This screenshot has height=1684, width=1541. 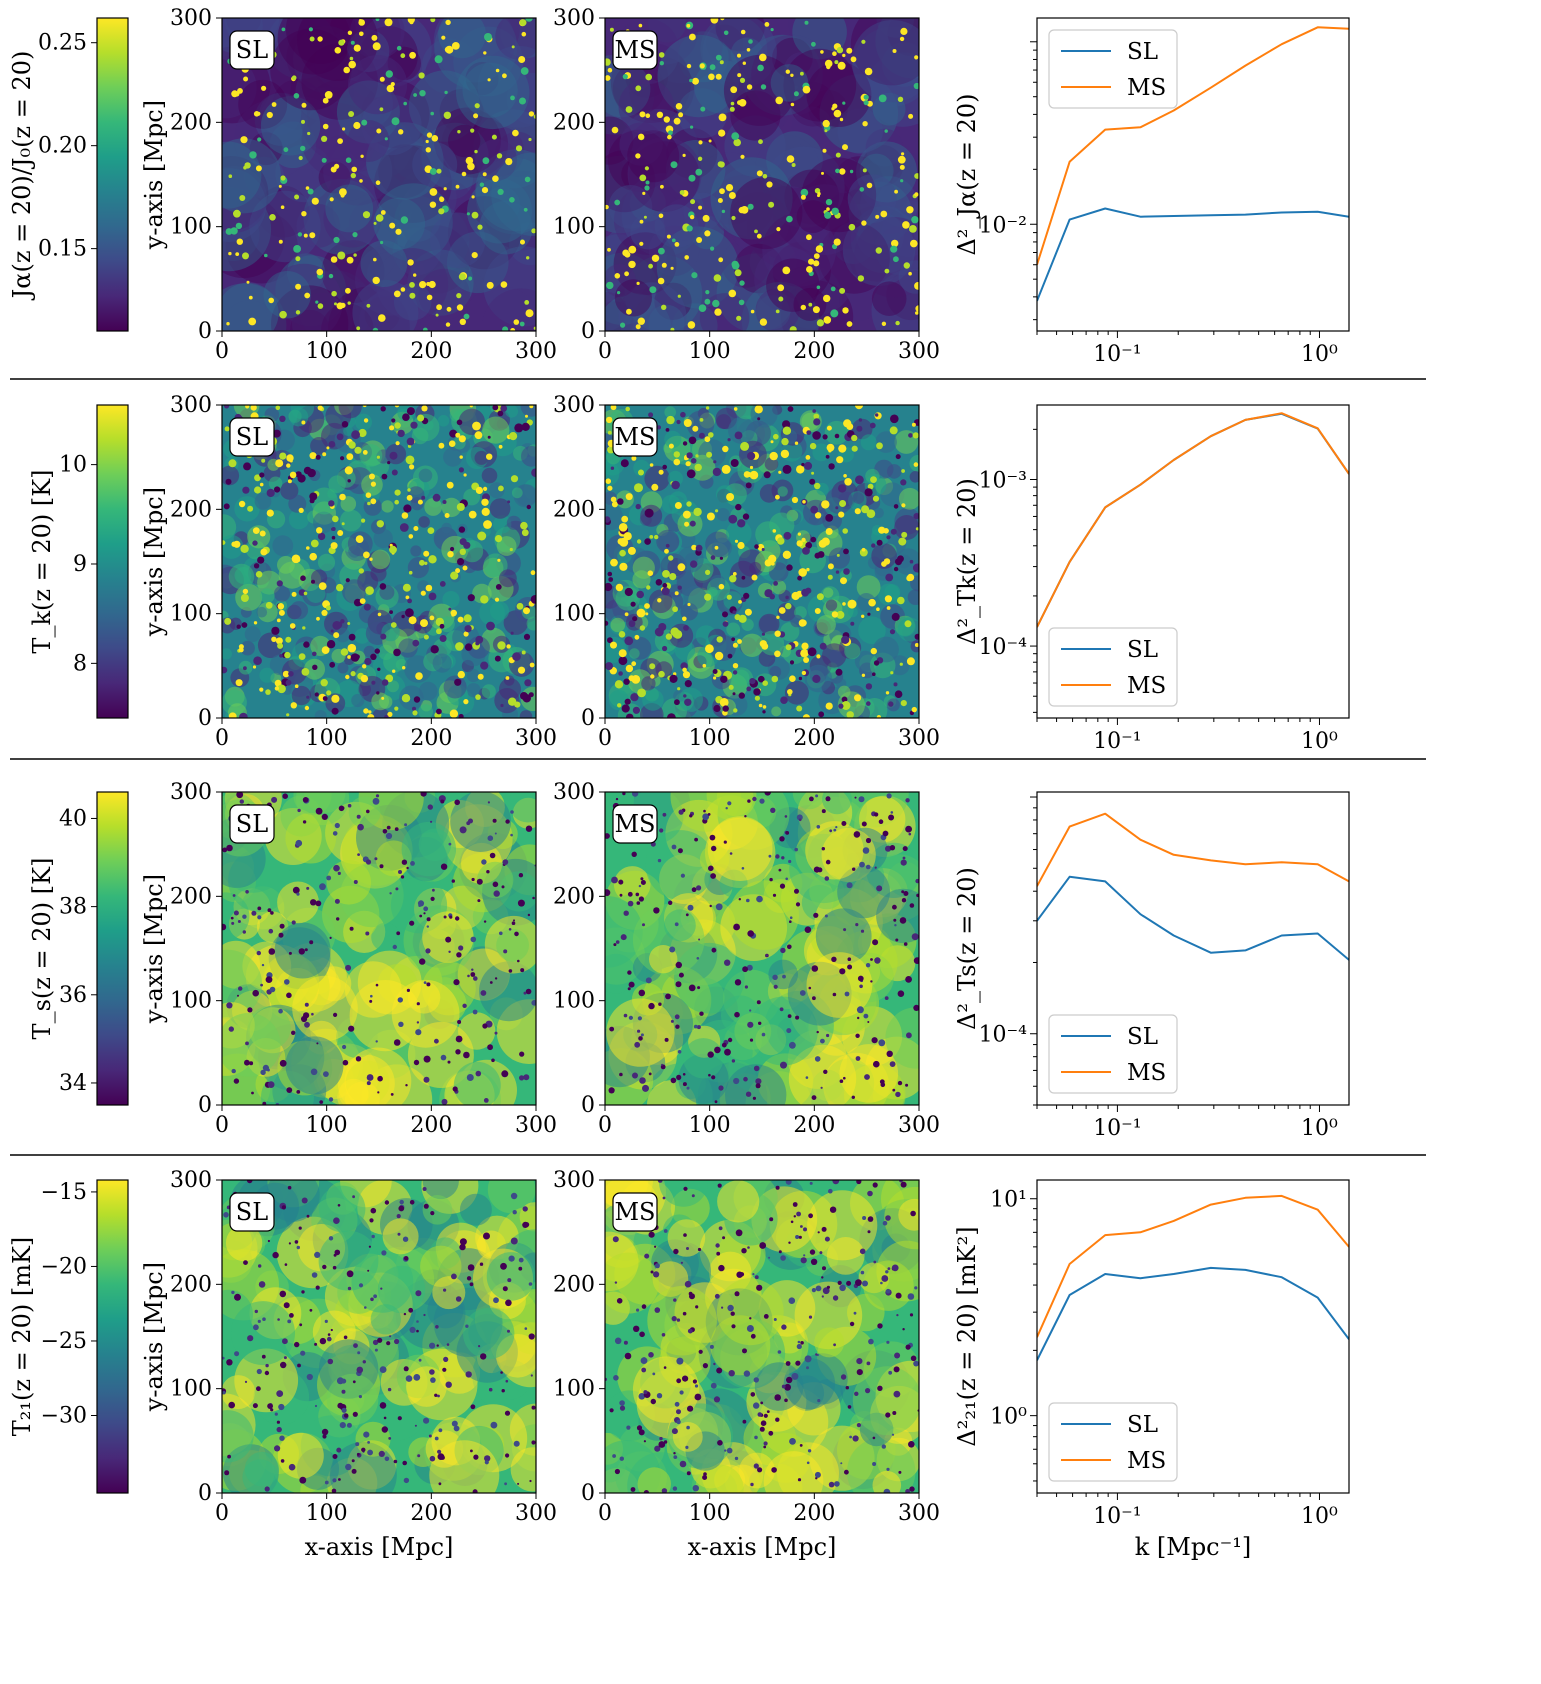 What do you see at coordinates (22, 176) in the screenshot?
I see `colorbar-label: Jα(z = 20)/J₀(z = 20)` at bounding box center [22, 176].